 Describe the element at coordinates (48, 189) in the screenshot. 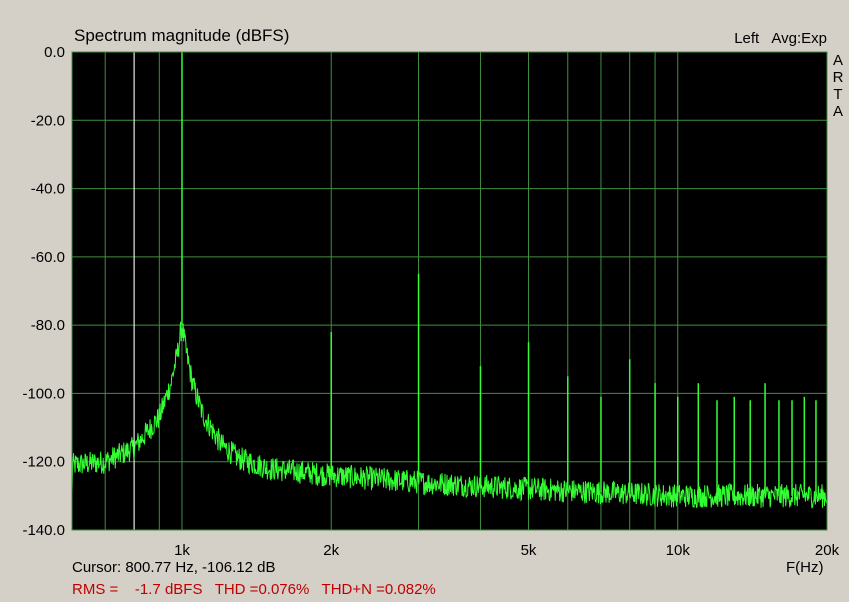

I see `y-tick-label: -40.0` at that location.